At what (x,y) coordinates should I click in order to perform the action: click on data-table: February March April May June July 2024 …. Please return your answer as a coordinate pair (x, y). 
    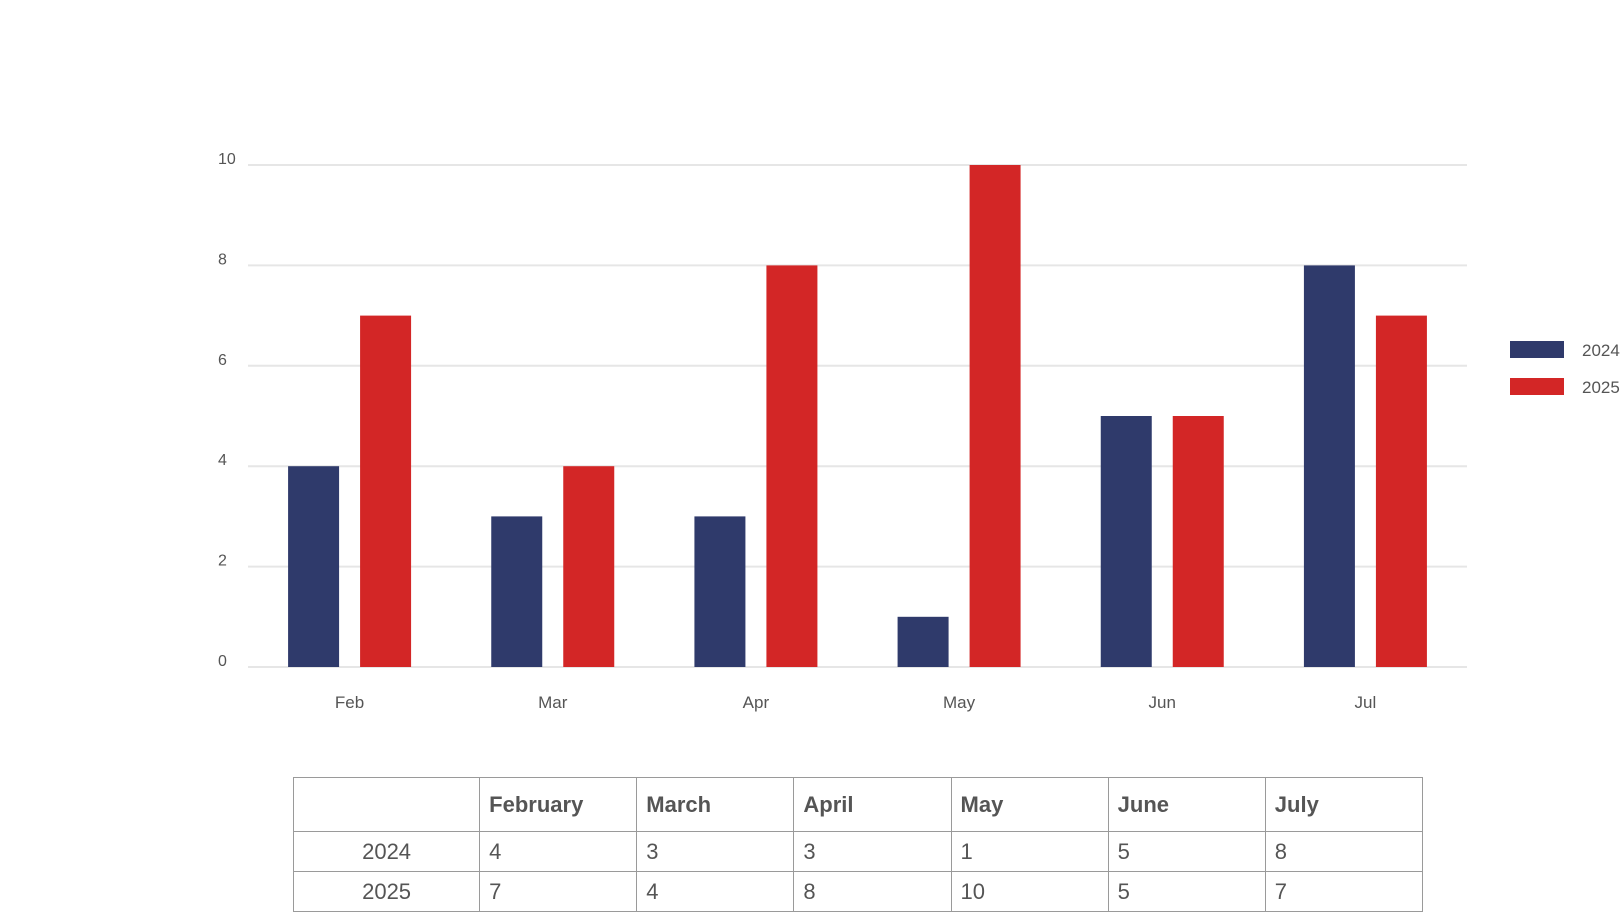
    Looking at the image, I should click on (858, 844).